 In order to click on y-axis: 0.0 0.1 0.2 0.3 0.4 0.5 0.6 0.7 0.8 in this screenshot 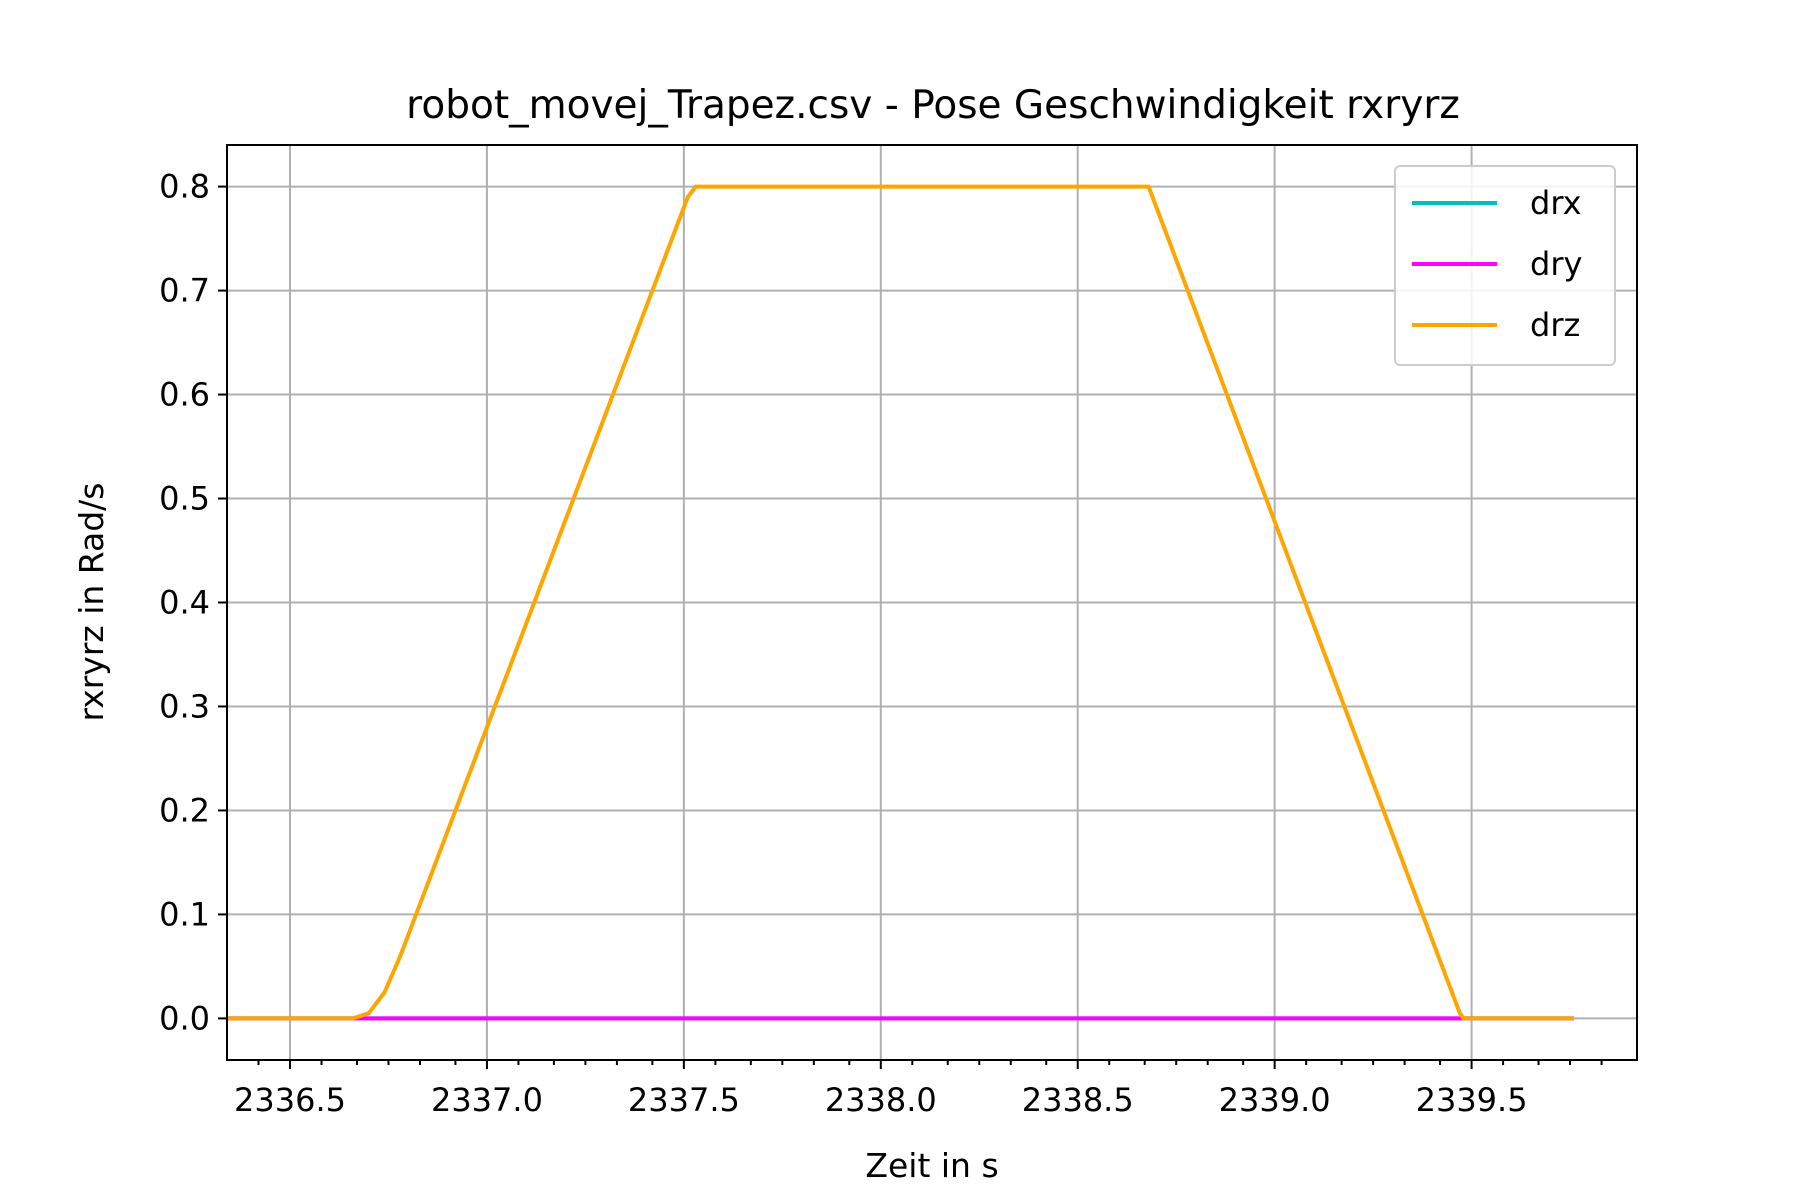, I will do `click(193, 602)`.